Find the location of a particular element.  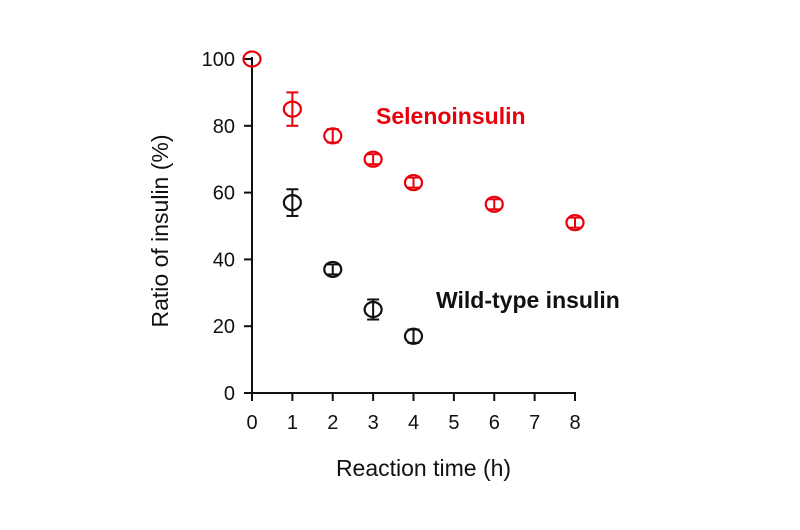

y-tick-label: 0 is located at coordinates (229, 394).